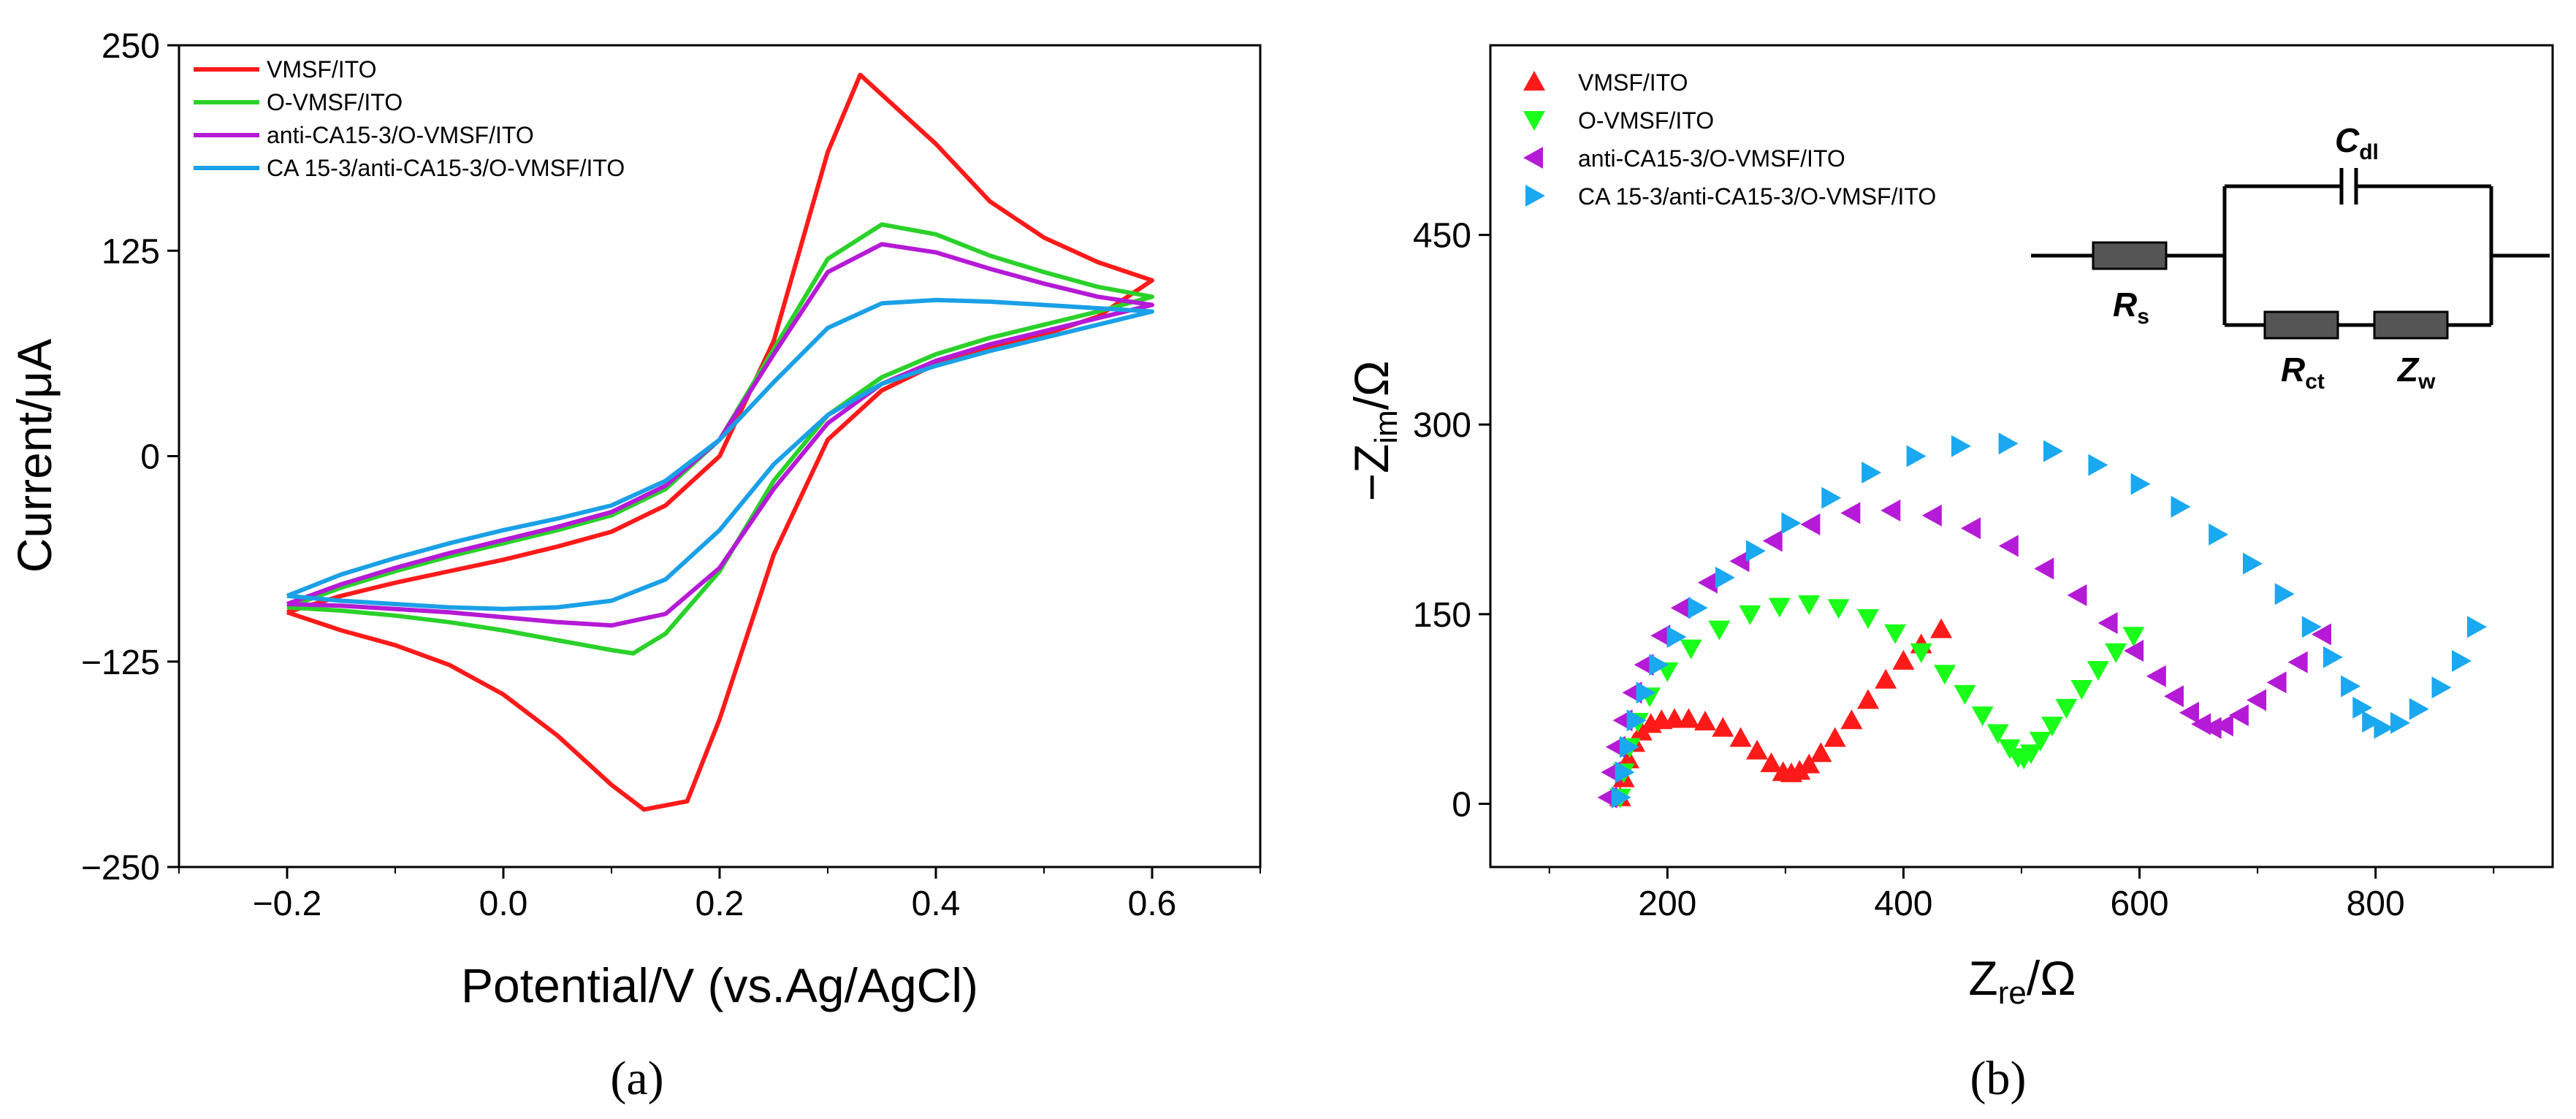  I want to click on chart-a-x-tick-label: −0.2, so click(287, 904).